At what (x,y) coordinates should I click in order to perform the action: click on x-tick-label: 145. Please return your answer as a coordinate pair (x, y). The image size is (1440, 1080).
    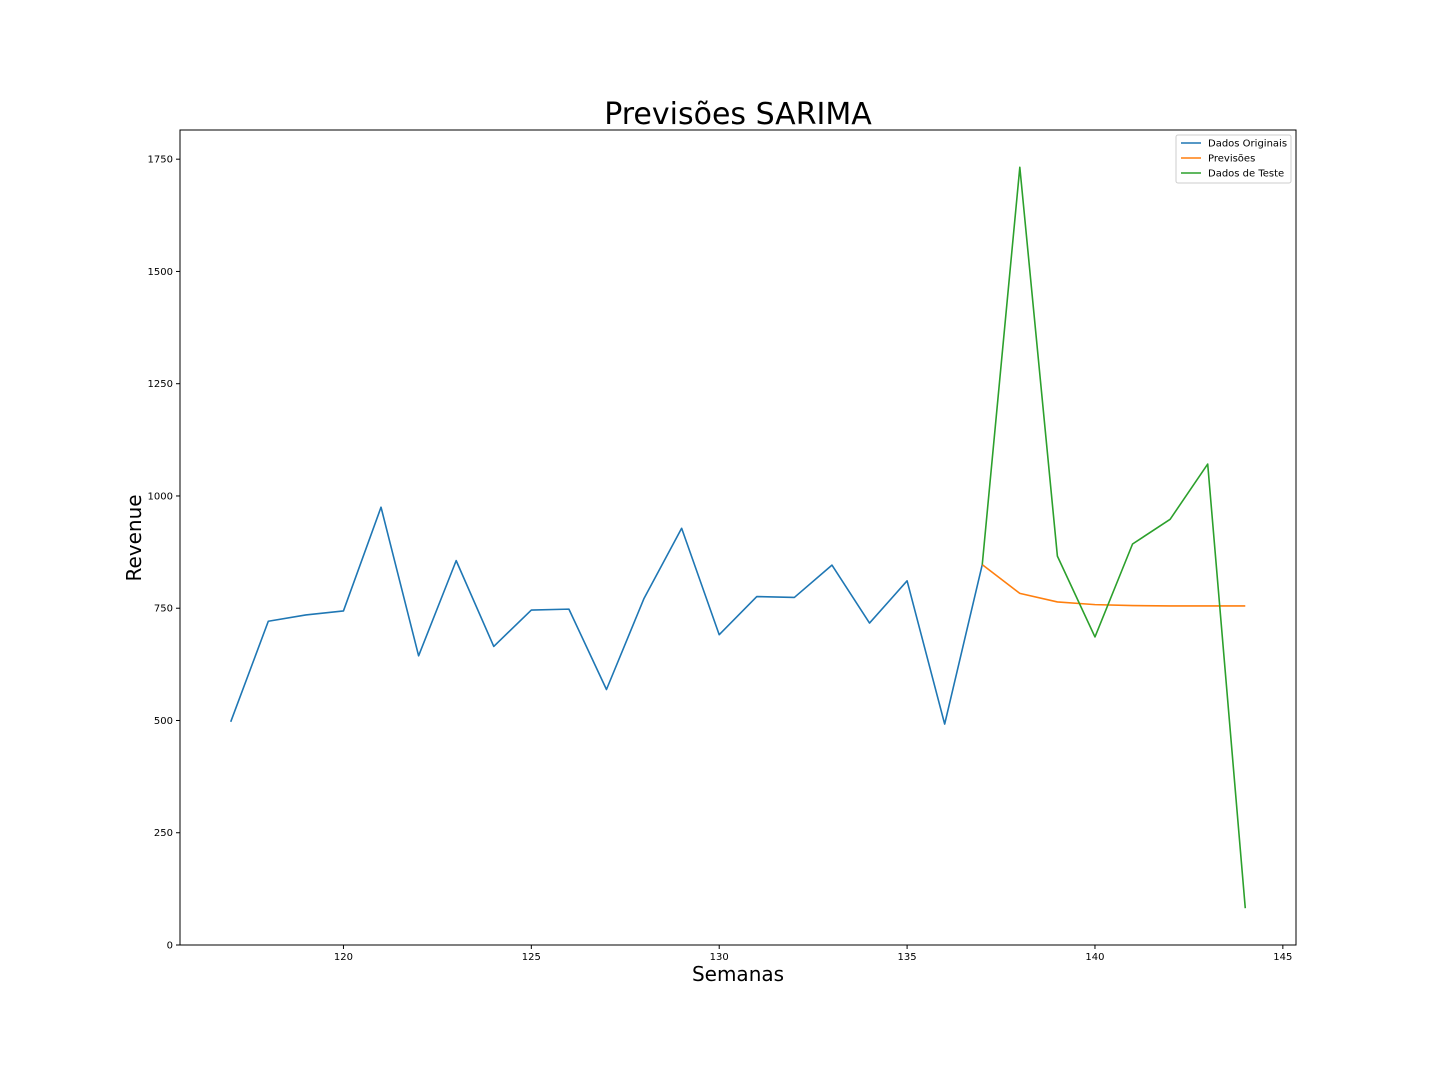
    Looking at the image, I should click on (1282, 957).